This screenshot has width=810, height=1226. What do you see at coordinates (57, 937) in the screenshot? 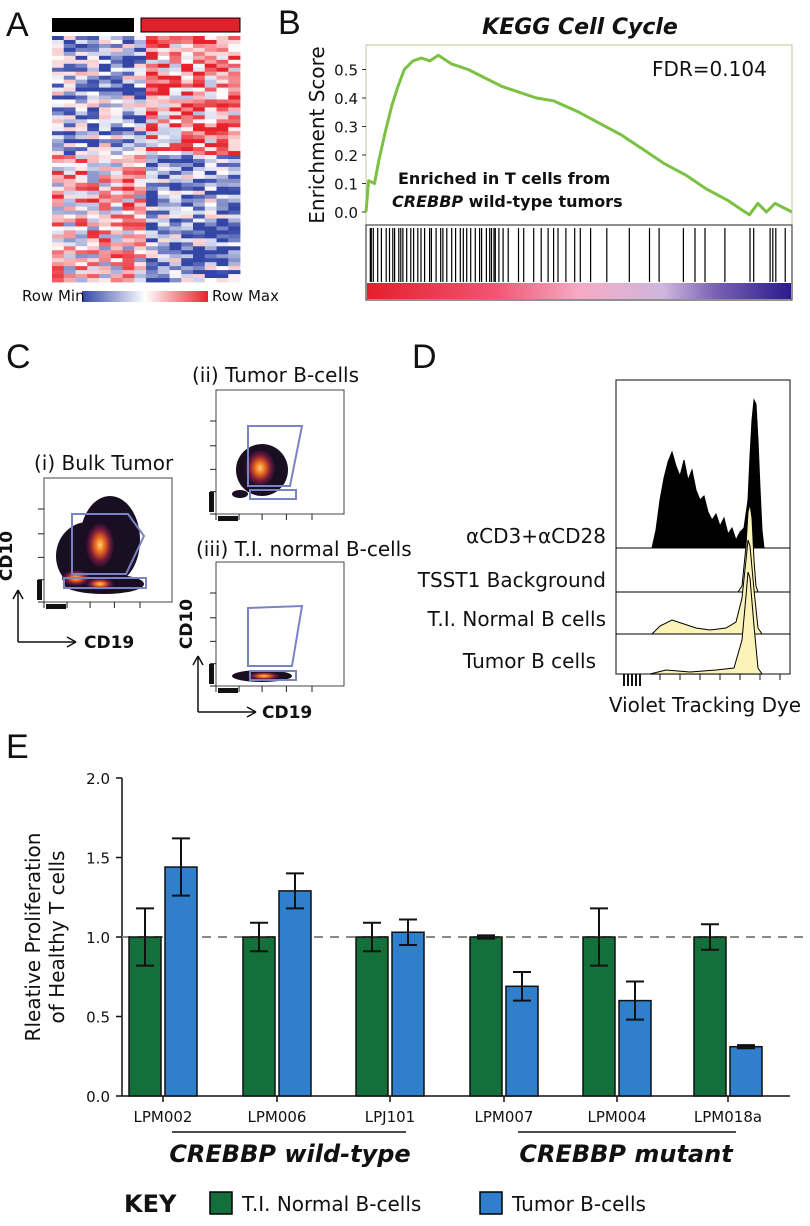
I see `bar-ylabel-line2: of Healthy T cells` at bounding box center [57, 937].